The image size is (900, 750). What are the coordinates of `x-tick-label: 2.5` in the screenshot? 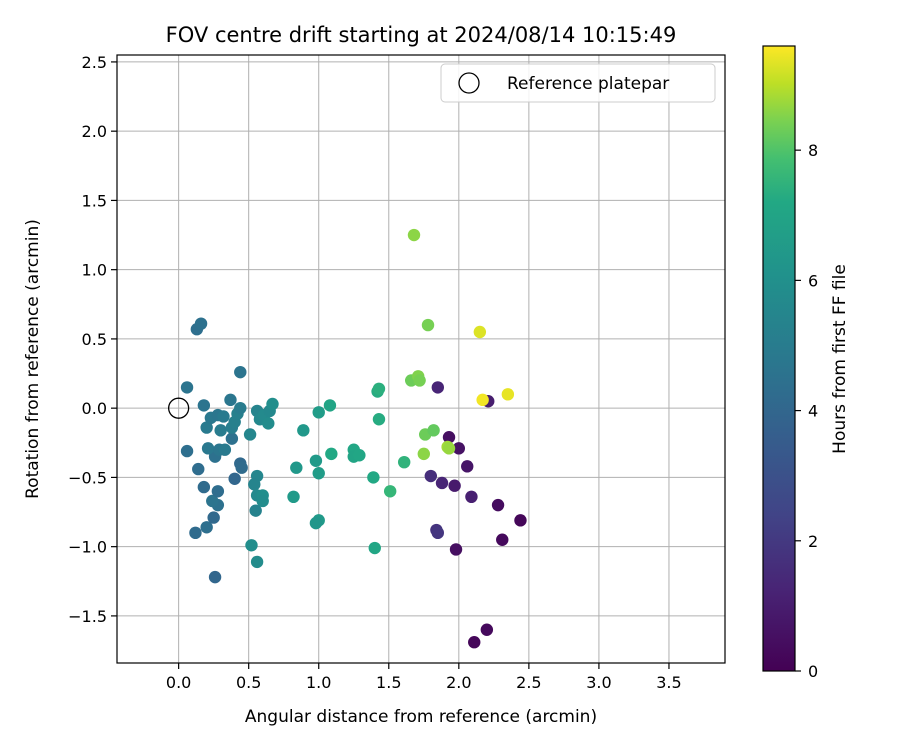 It's located at (528, 682).